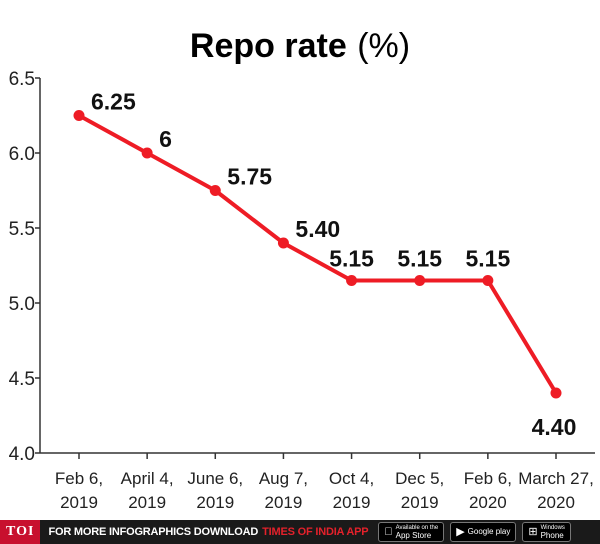  Describe the element at coordinates (113, 102) in the screenshot. I see `data-label: 6.25` at that location.